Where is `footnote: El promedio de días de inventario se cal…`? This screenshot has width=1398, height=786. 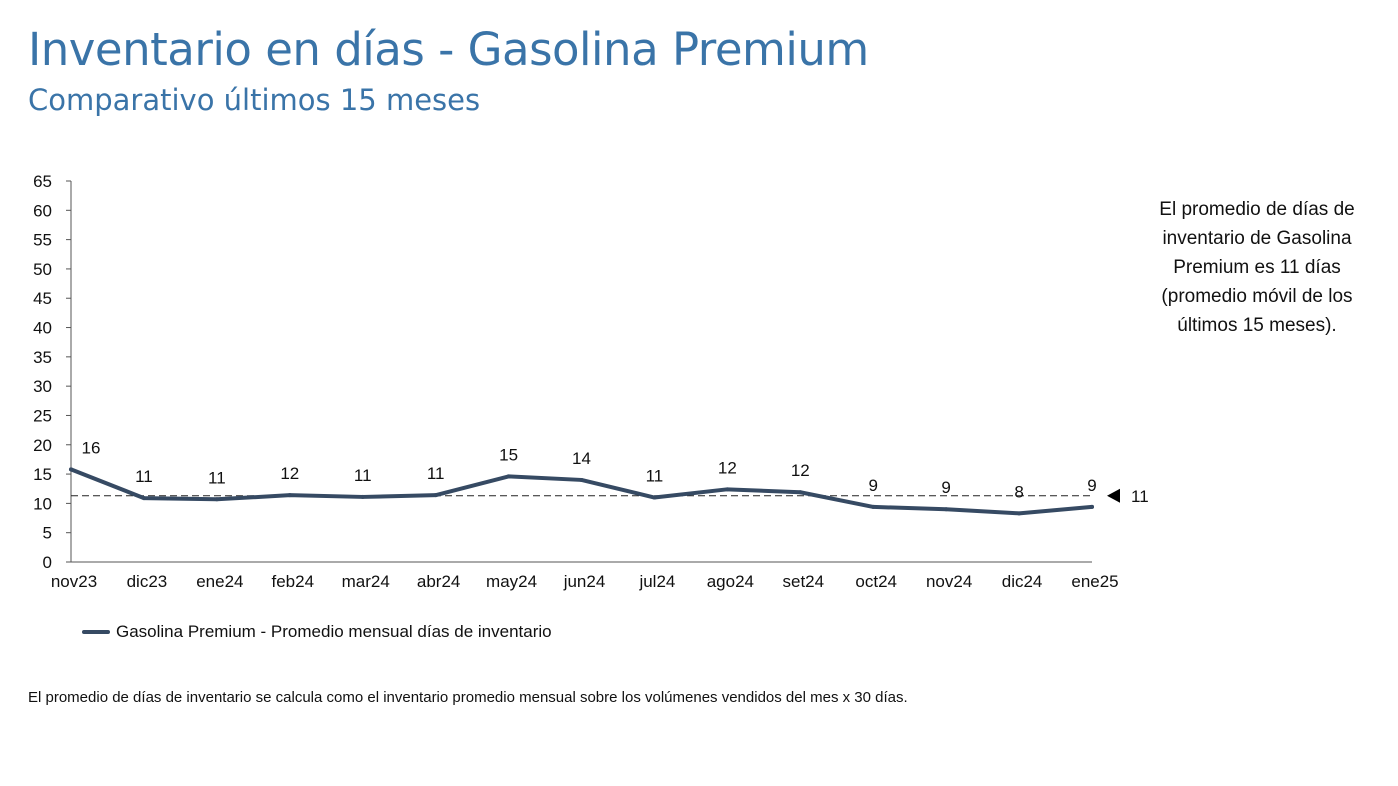 footnote: El promedio de días de inventario se cal… is located at coordinates (468, 697).